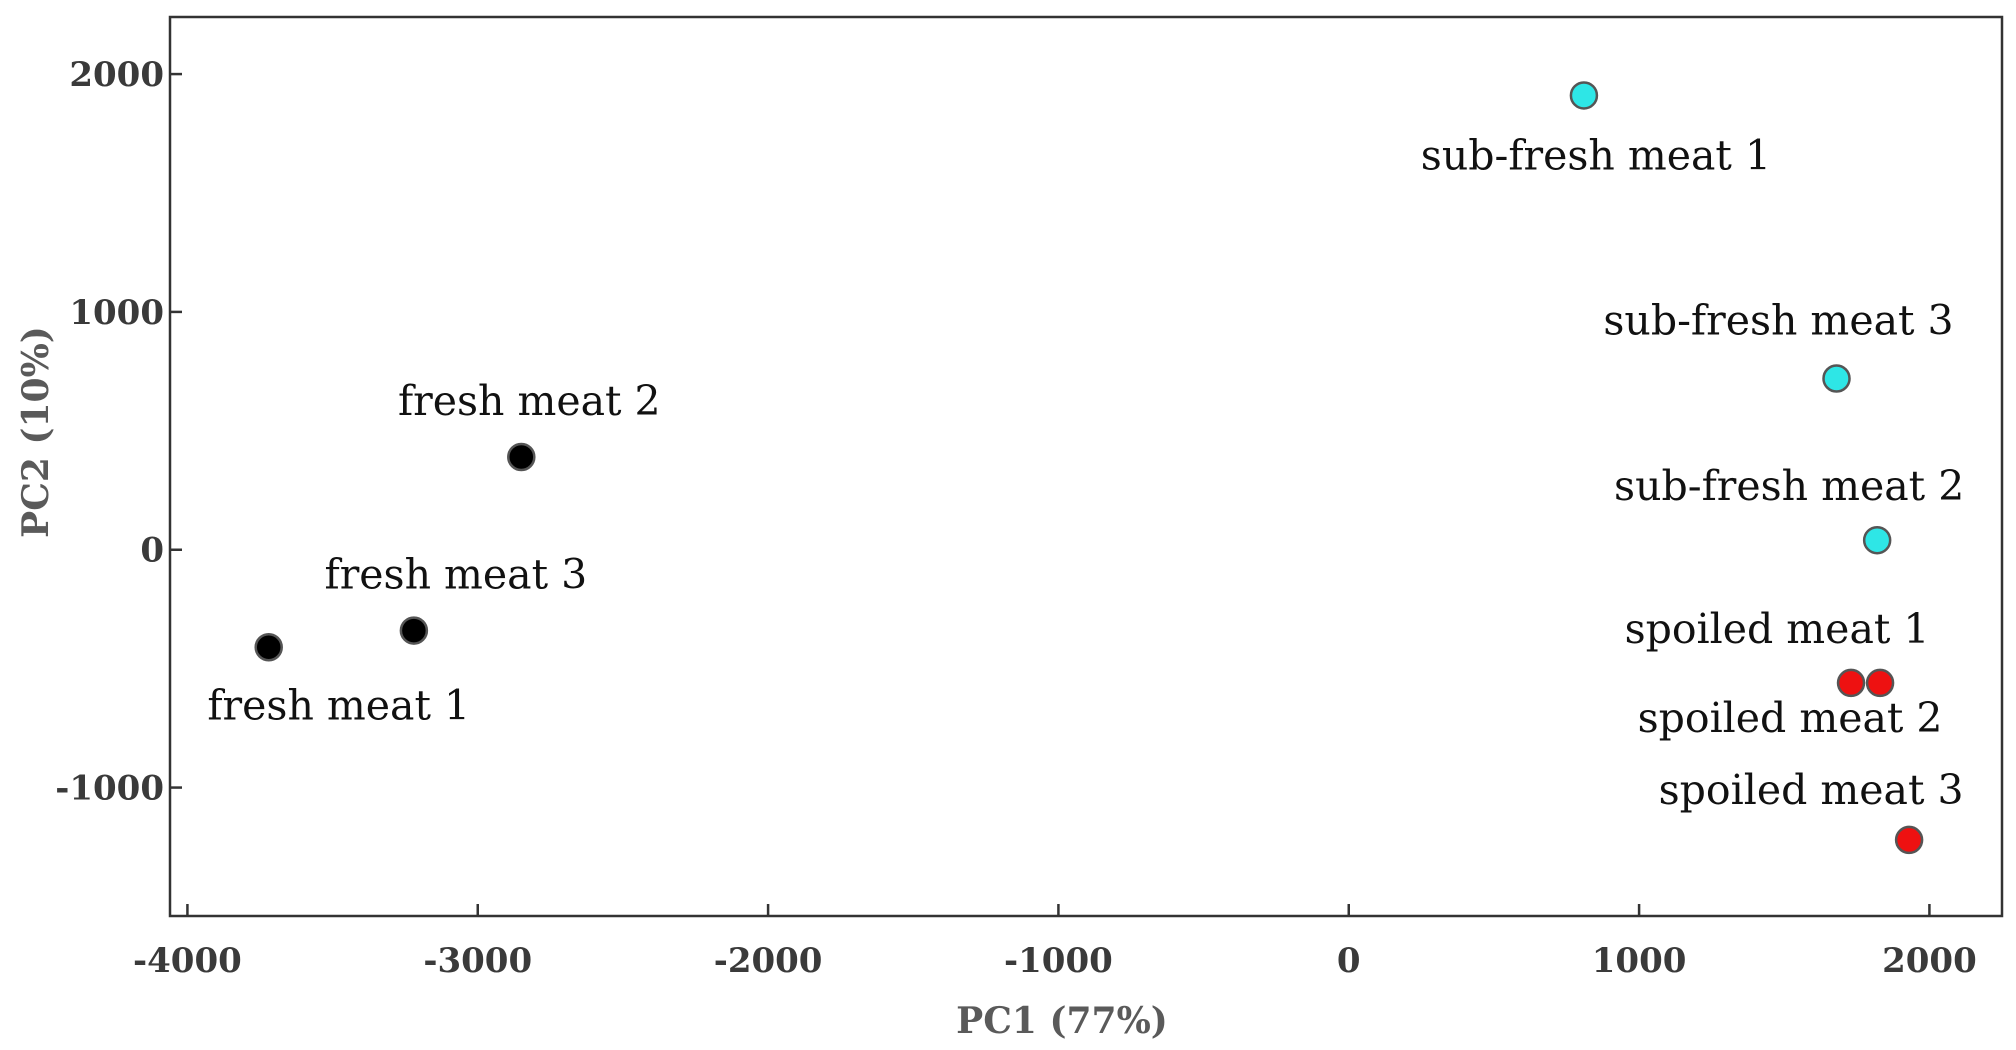  I want to click on x-axis-title: PC1 (77%), so click(1062, 1021).